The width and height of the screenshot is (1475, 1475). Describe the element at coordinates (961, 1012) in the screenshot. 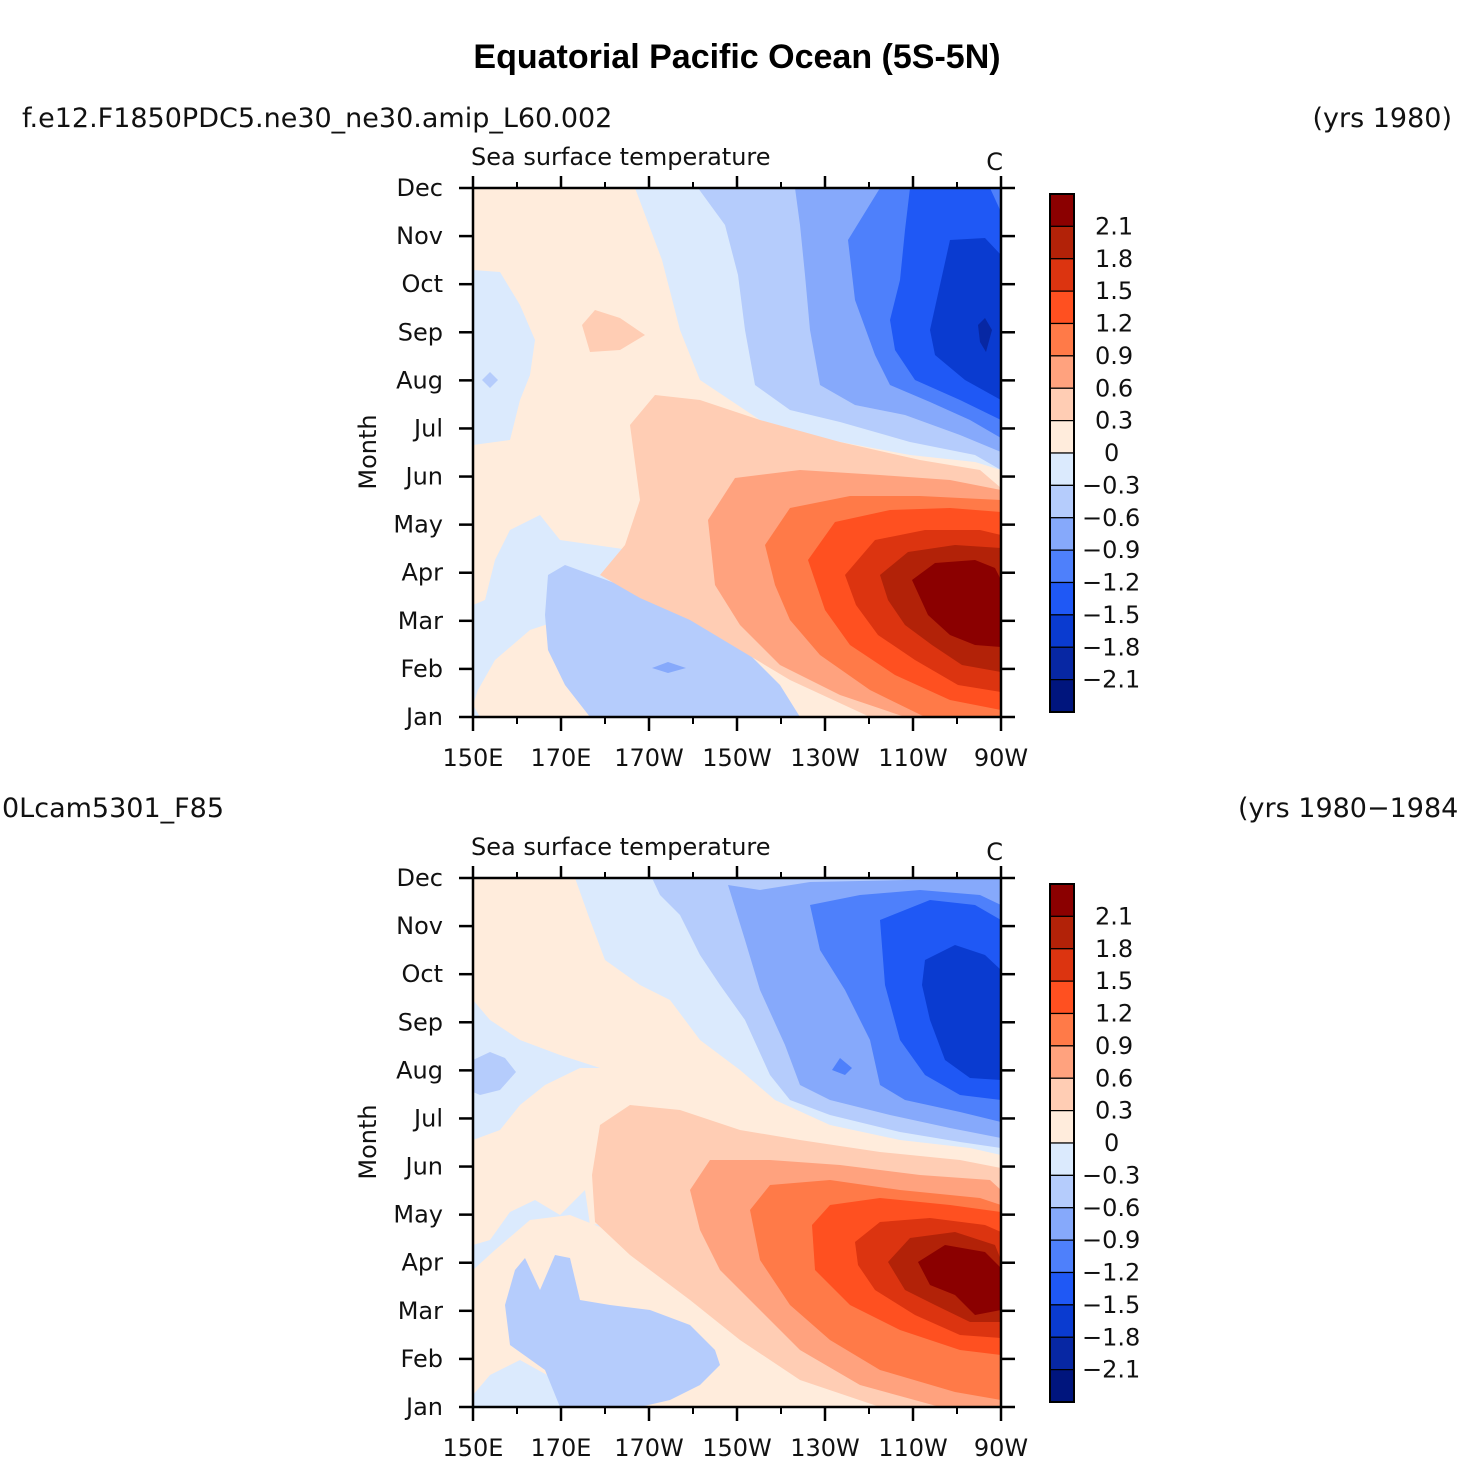

I see `contour-band-m5` at that location.